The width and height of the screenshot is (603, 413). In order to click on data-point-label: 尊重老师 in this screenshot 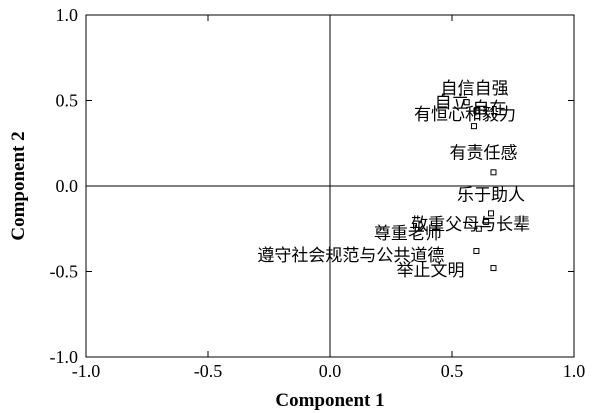, I will do `click(408, 234)`.